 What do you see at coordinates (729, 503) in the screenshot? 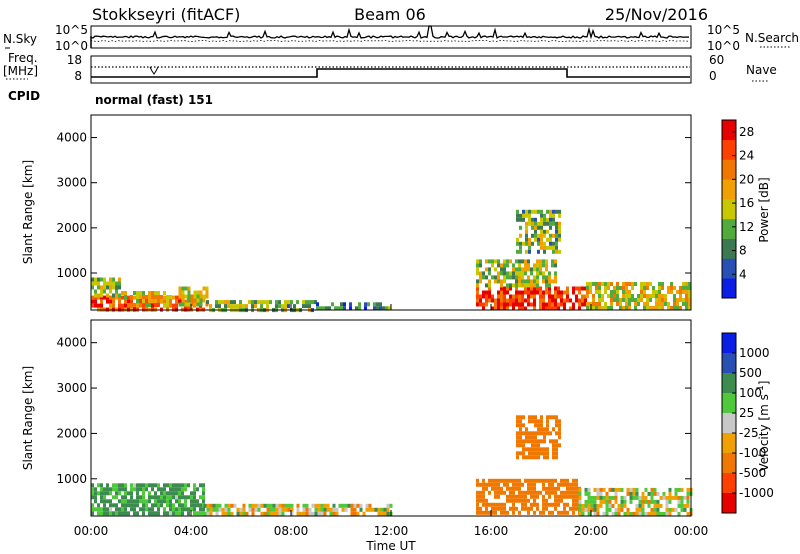
I see `colorbar-swatch` at bounding box center [729, 503].